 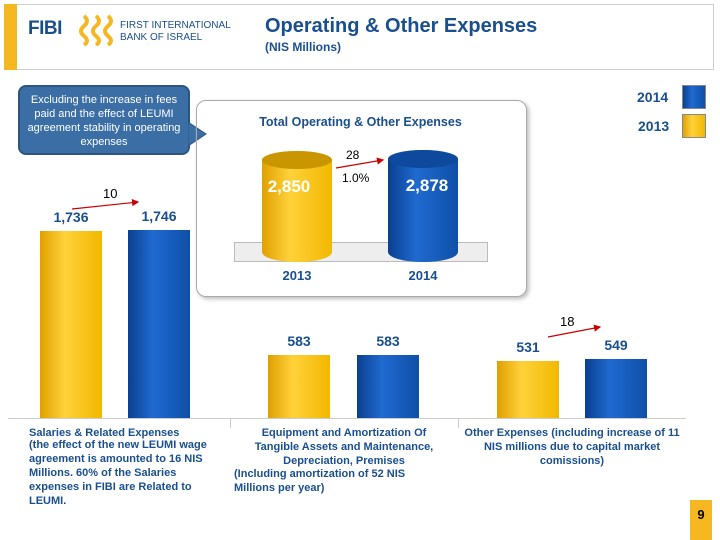 I want to click on cylinder-year-label: 2013, so click(x=297, y=275).